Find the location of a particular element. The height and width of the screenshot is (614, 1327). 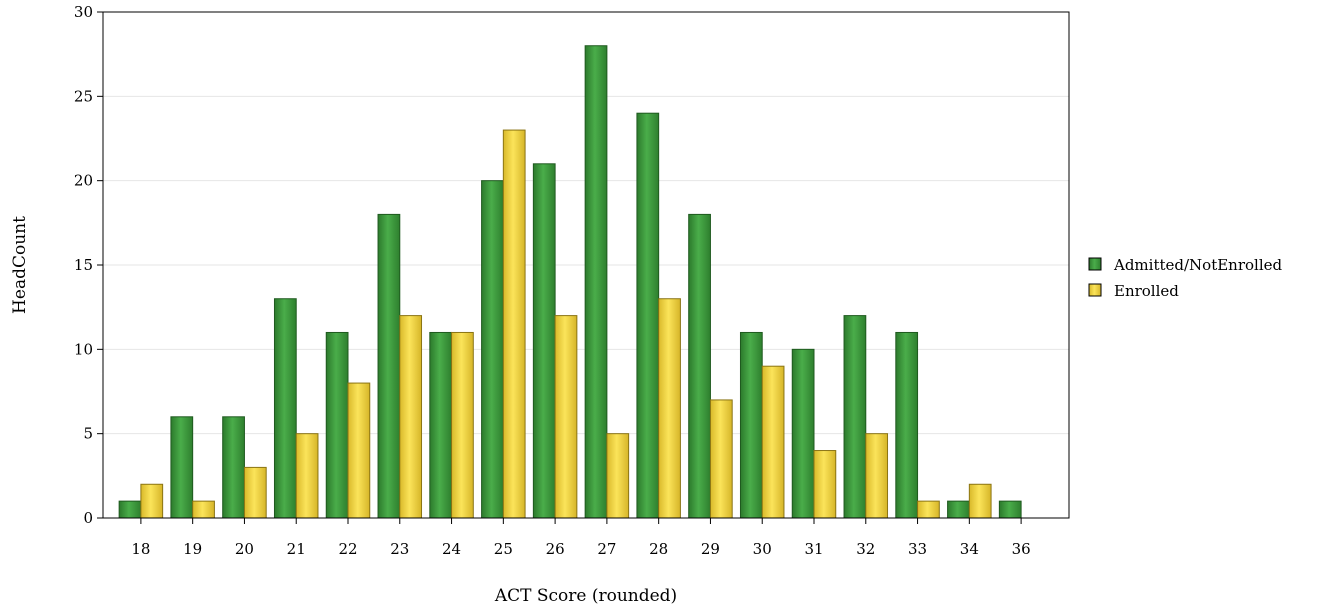

x-tick-label: 28 is located at coordinates (658, 549).